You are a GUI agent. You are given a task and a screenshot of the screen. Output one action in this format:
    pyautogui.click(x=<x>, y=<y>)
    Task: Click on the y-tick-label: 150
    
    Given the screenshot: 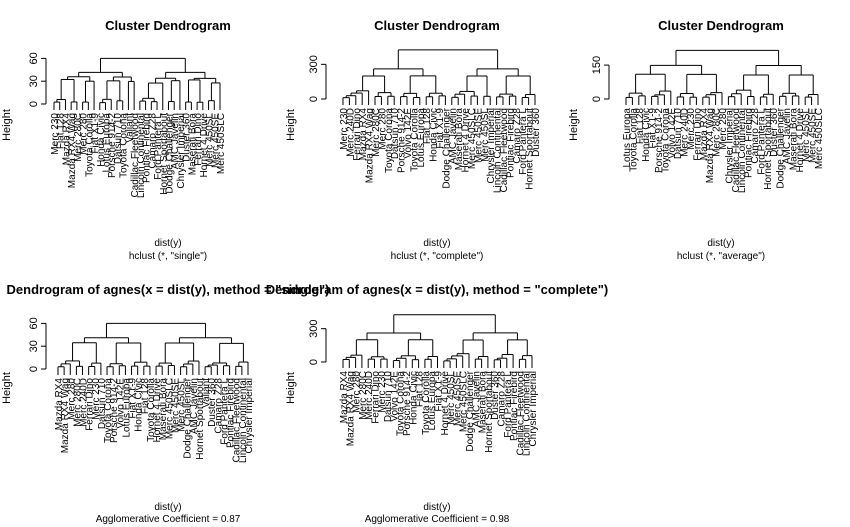 What is the action you would take?
    pyautogui.click(x=597, y=65)
    